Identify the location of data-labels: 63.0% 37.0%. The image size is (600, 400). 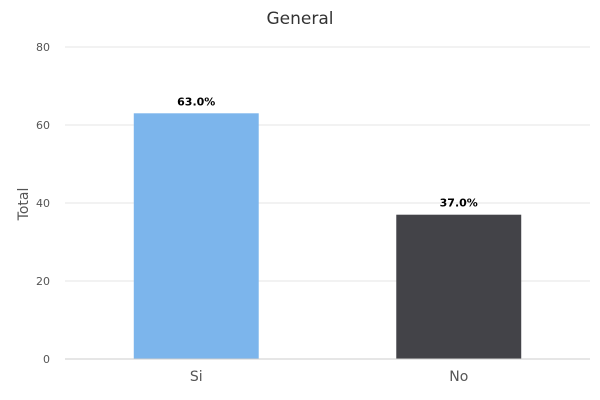
(327, 152).